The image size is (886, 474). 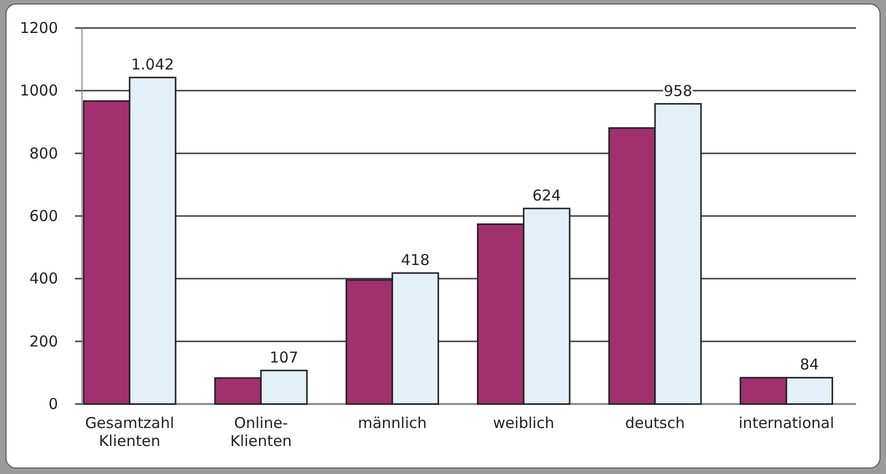 I want to click on y-tick-label: 800, so click(x=43, y=153).